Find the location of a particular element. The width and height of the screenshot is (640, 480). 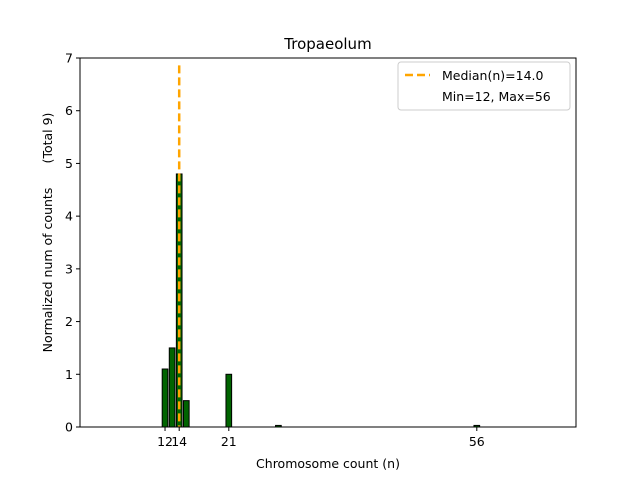

y-axis-label: Normalized num of counts is located at coordinates (47, 270).